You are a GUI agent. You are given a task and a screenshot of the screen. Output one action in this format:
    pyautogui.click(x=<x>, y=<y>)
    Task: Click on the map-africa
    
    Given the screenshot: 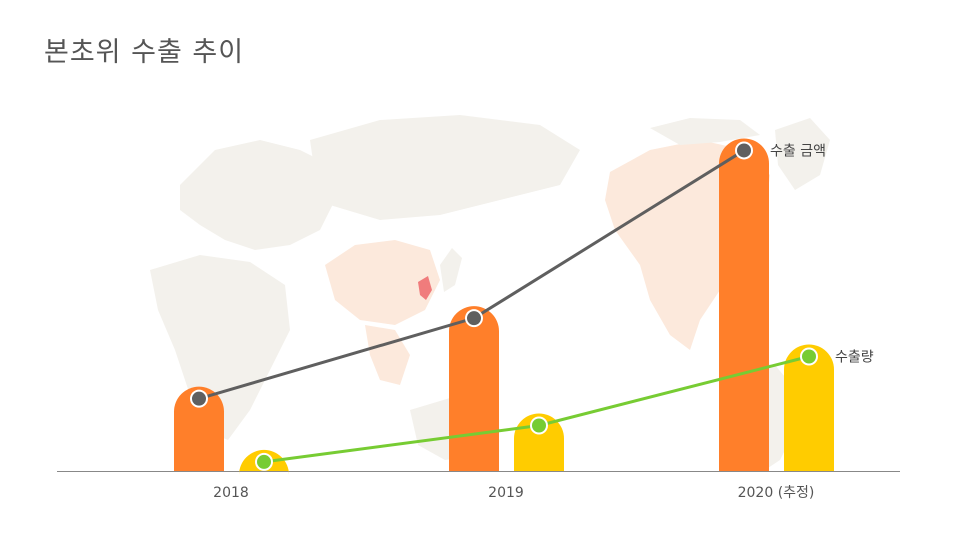 What is the action you would take?
    pyautogui.click(x=220, y=347)
    